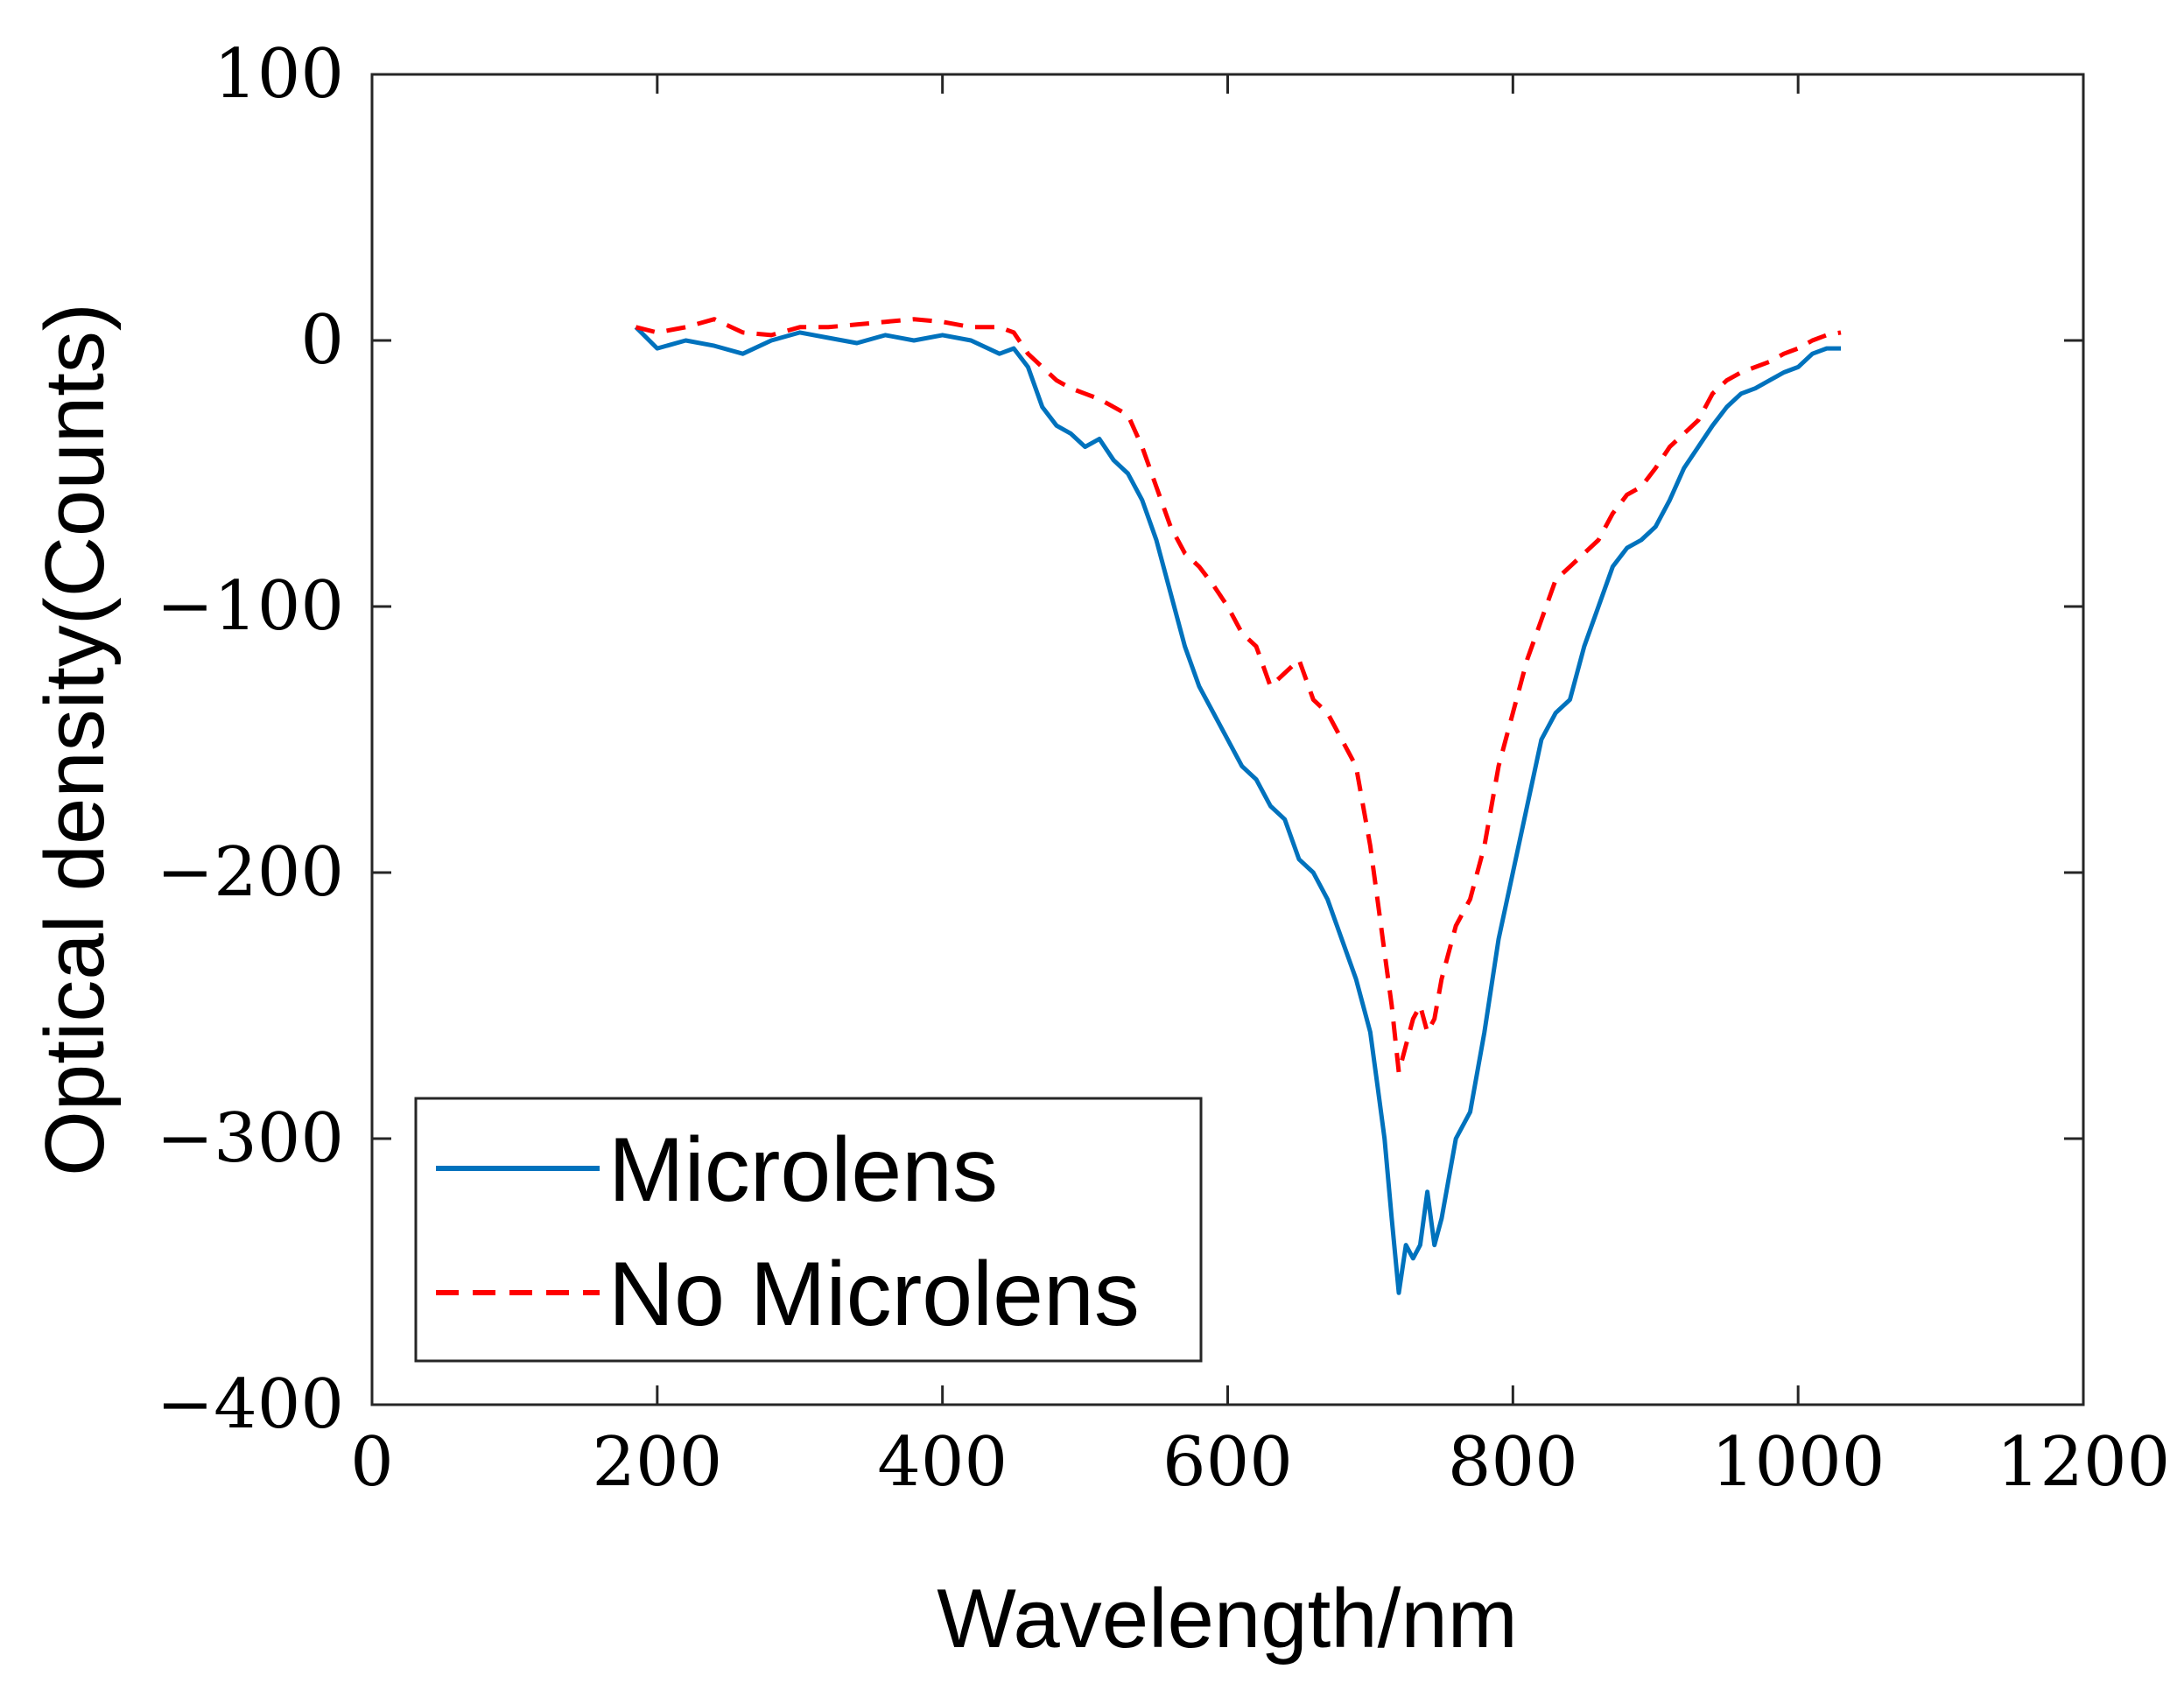 Image resolution: width=2184 pixels, height=1690 pixels. Describe the element at coordinates (322, 341) in the screenshot. I see `y-tick-label: 0` at that location.